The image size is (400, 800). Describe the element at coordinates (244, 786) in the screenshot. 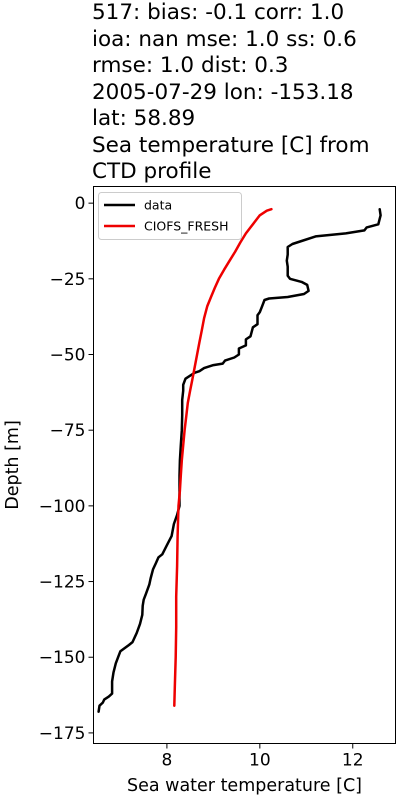

I see `x-axis-label: Sea water temperature [C]` at that location.